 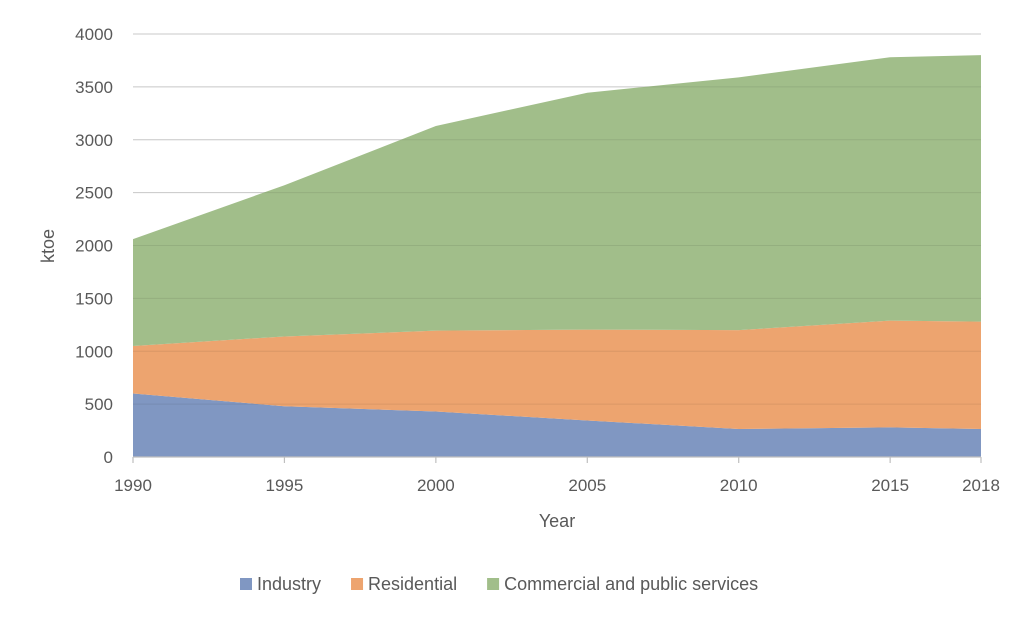 What do you see at coordinates (631, 584) in the screenshot?
I see `legend-label: Commercial and public services` at bounding box center [631, 584].